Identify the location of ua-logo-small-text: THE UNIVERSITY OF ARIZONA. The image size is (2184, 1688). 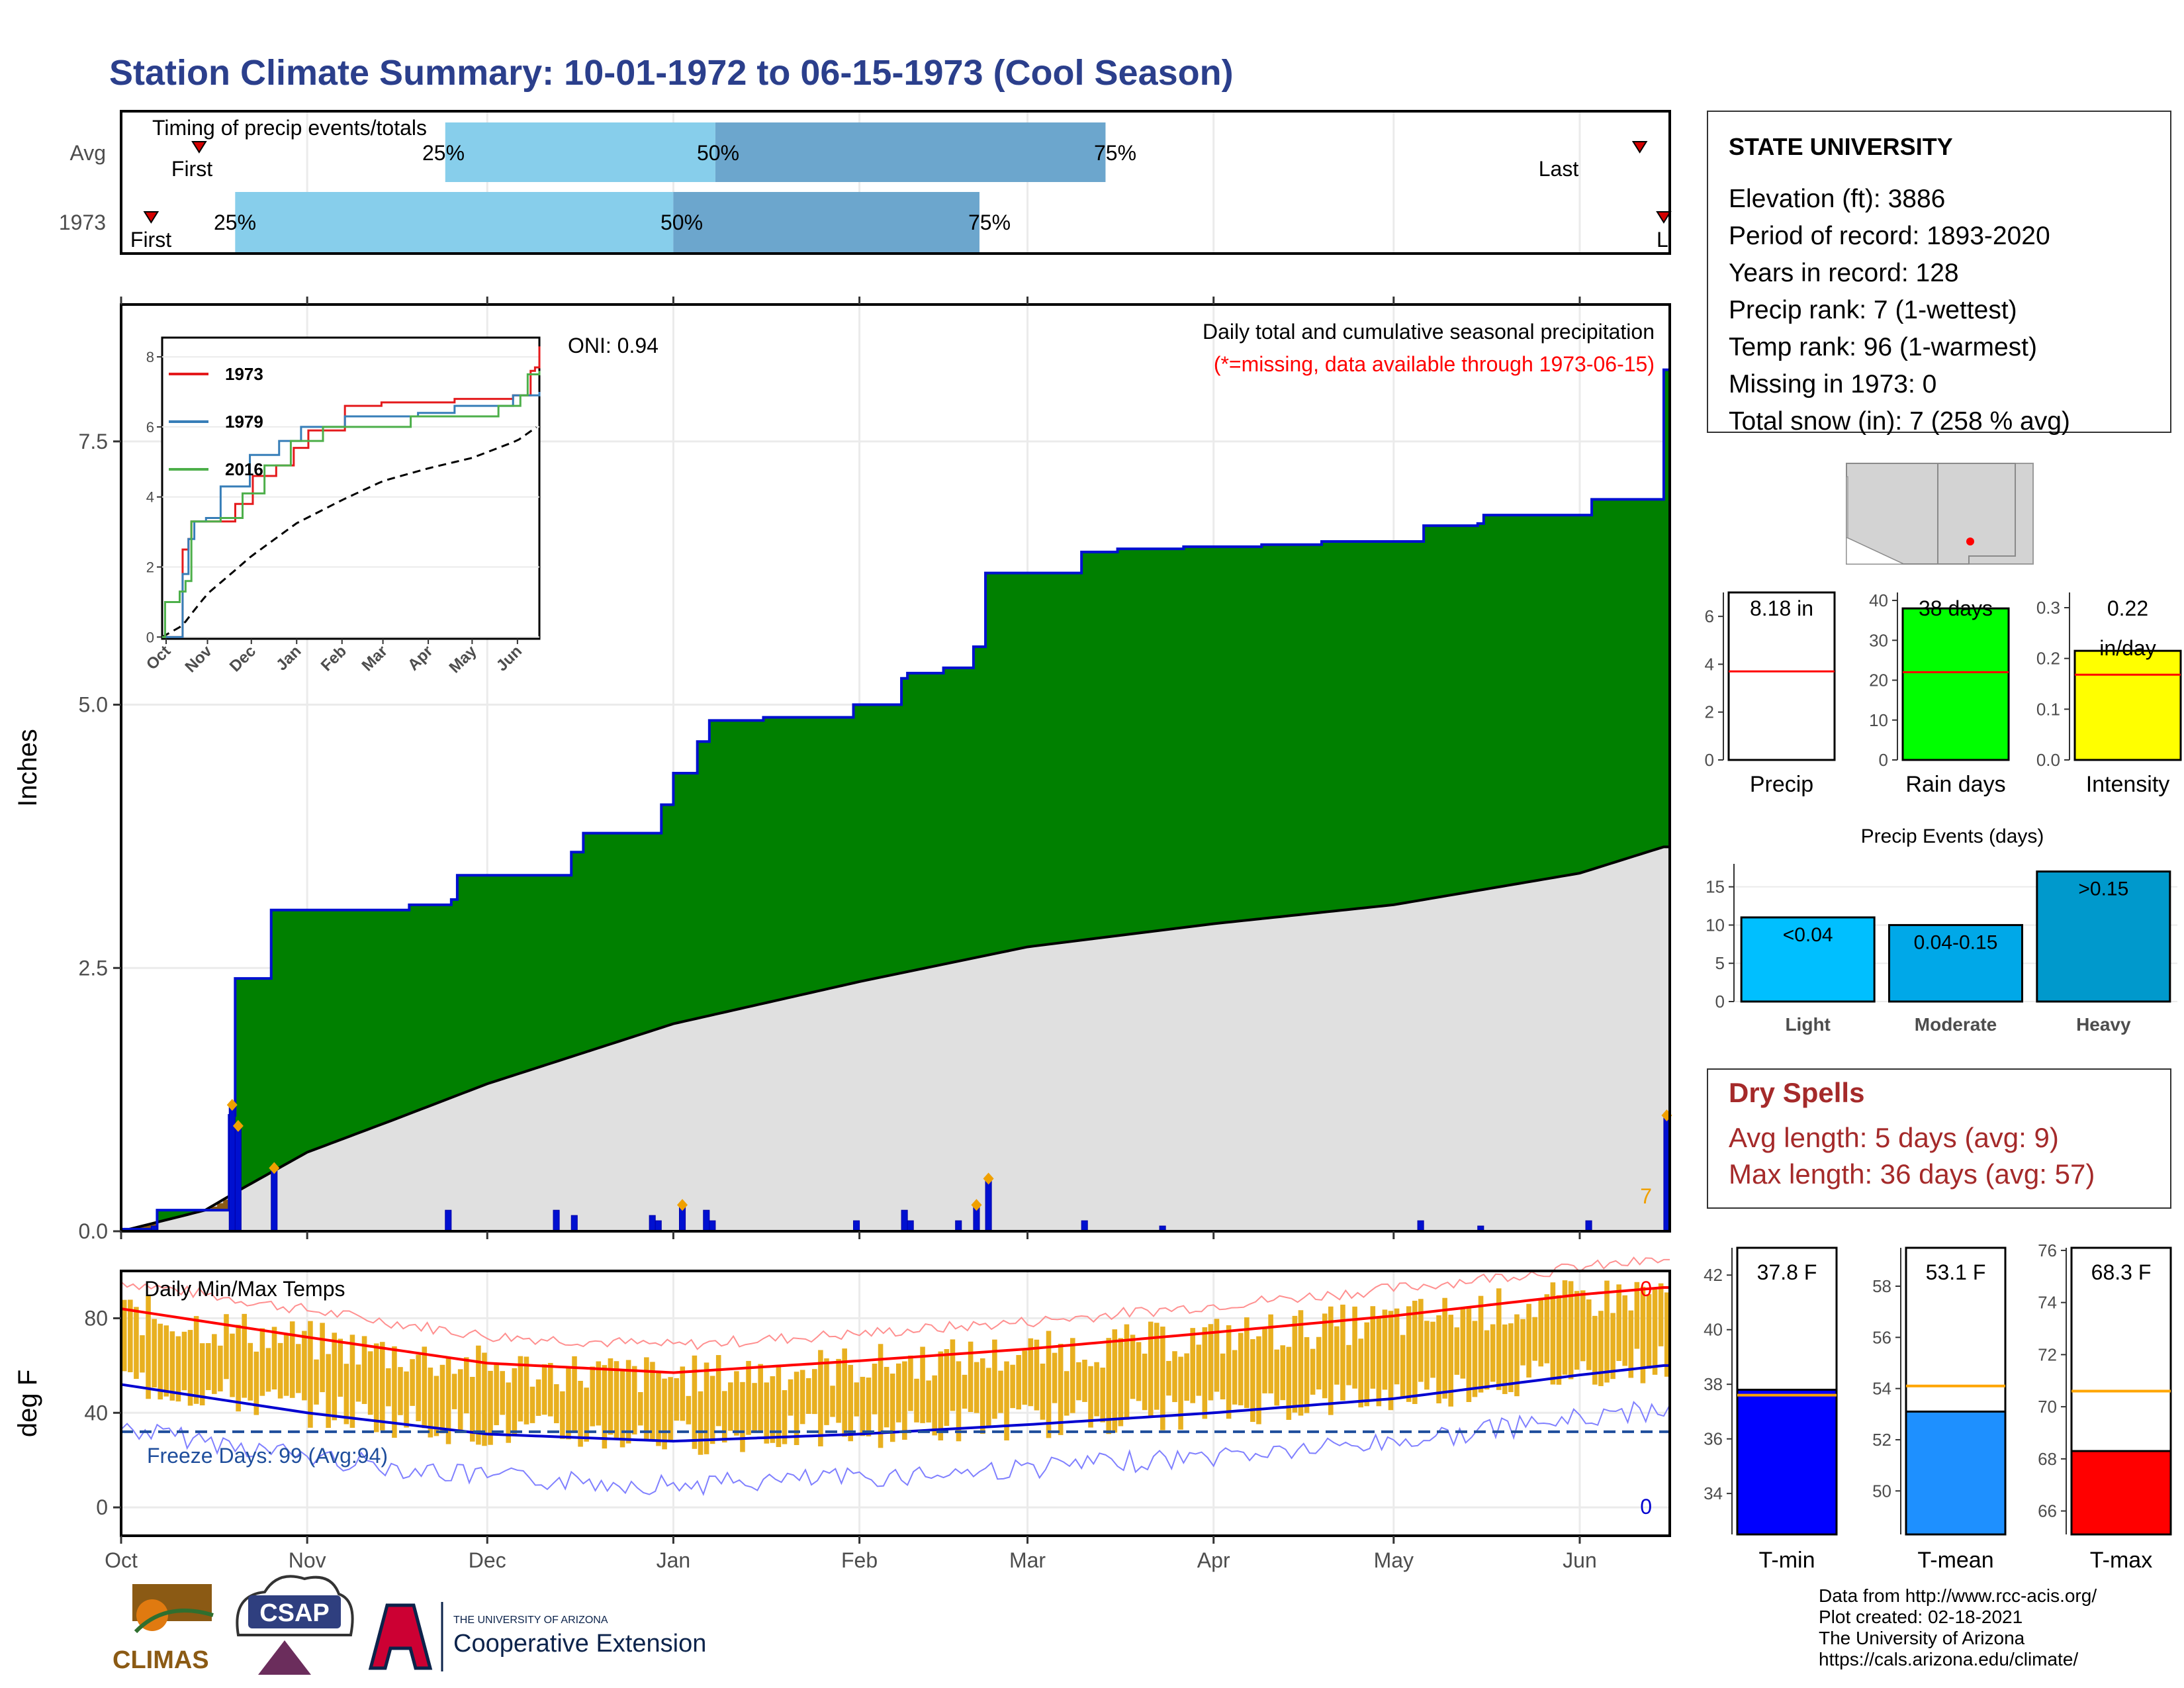
(530, 1620).